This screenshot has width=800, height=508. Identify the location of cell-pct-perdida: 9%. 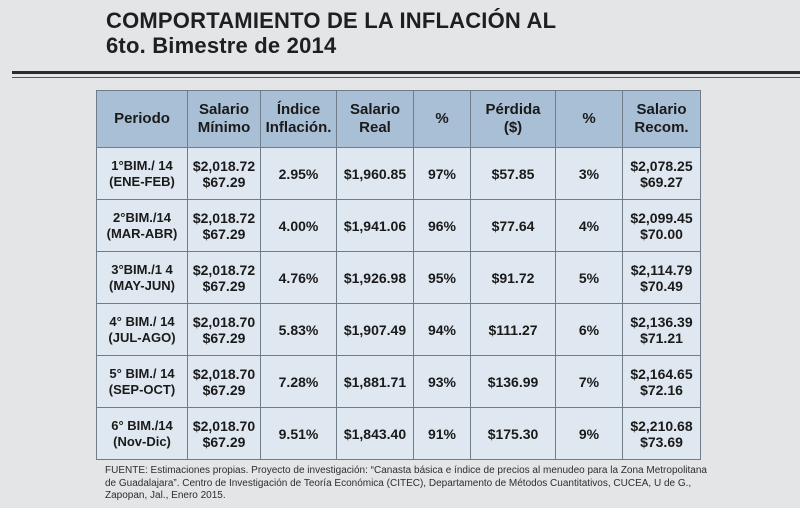
(589, 433).